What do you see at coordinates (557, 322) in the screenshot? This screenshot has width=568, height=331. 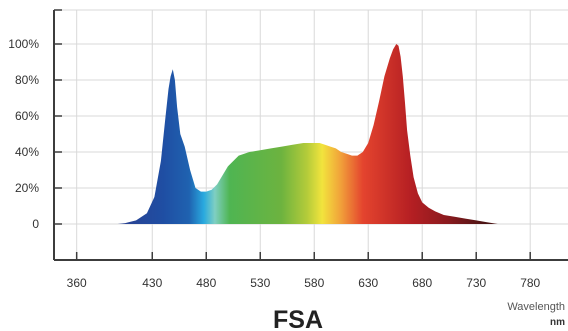 I see `x-axis-unit: nm` at bounding box center [557, 322].